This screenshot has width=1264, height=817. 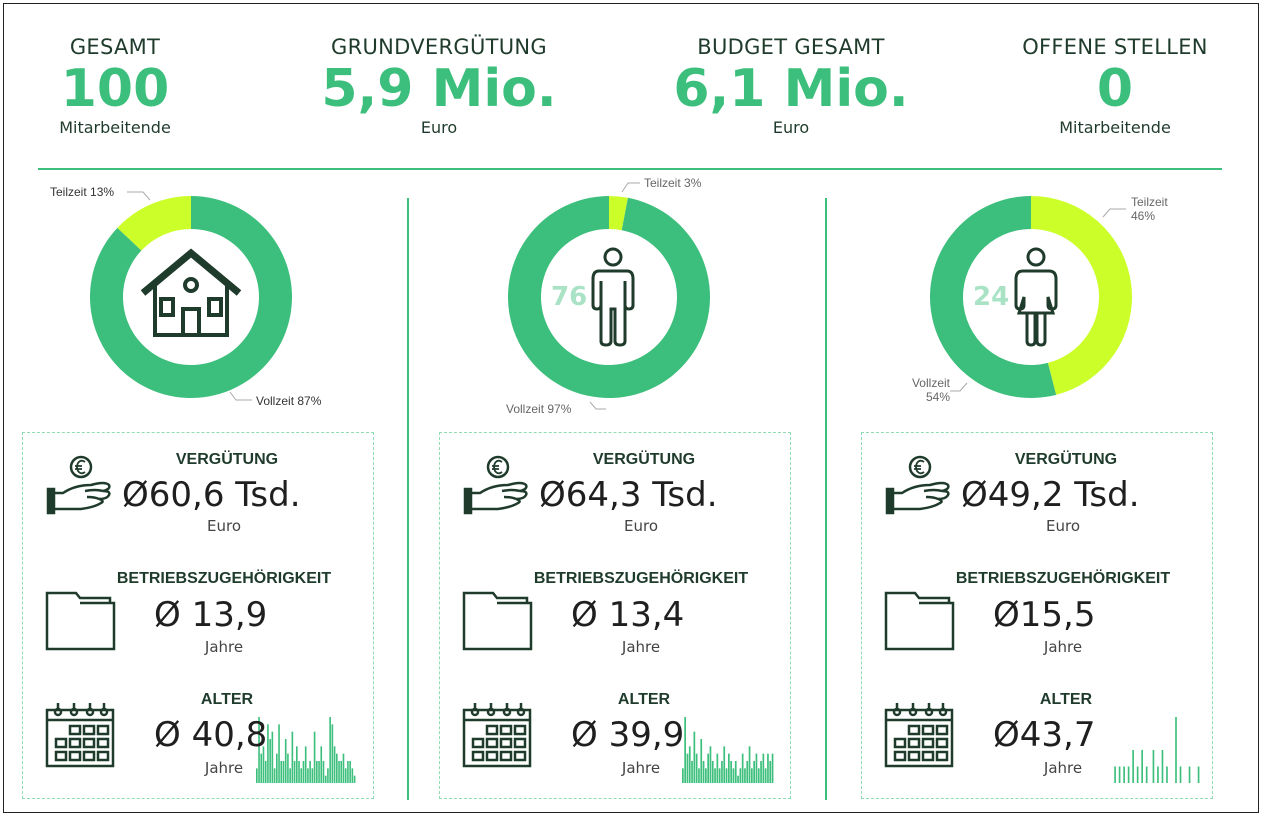 I want to click on vollzeit-label: Vollzeit 87%, so click(x=289, y=401).